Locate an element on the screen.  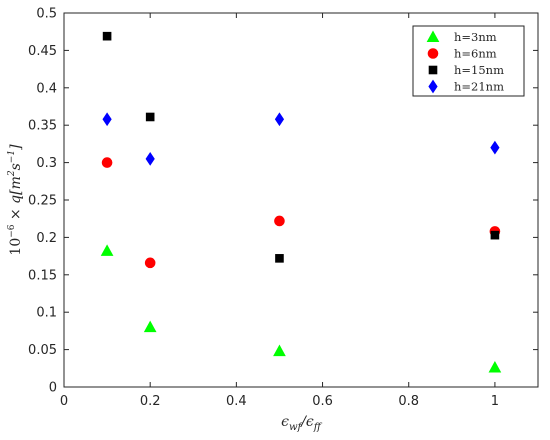
y-tick-label: 0.35 is located at coordinates (42, 126).